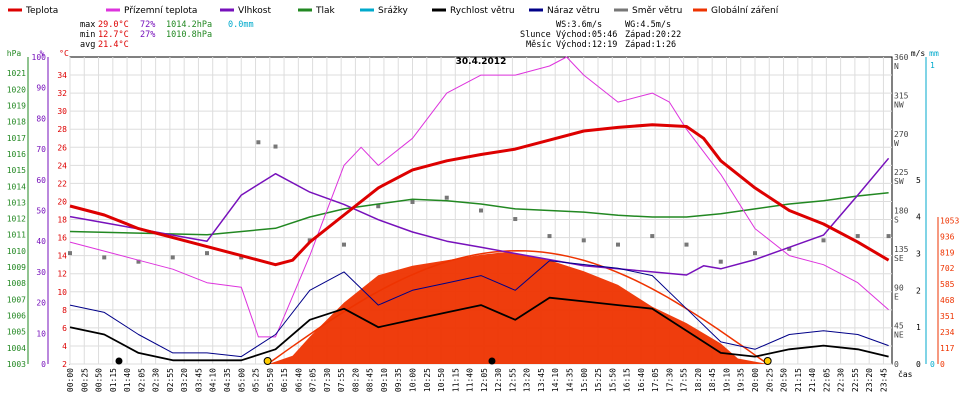 The image size is (966, 400). I want to click on temperature-tick-label: 14, so click(62, 256).